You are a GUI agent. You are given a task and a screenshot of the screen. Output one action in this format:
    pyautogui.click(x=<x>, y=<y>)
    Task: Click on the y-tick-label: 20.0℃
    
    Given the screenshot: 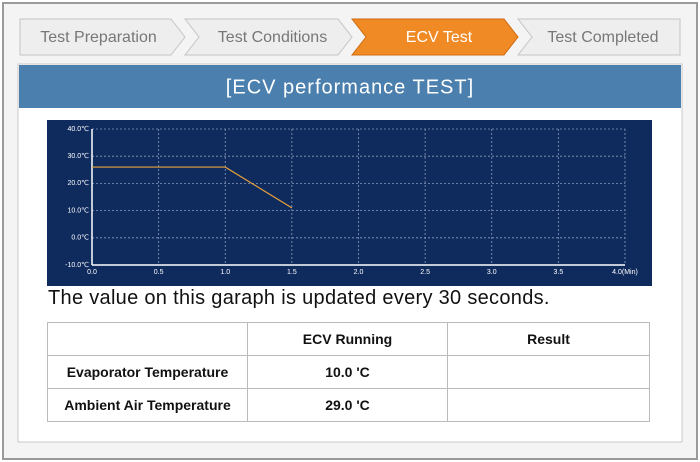 What is the action you would take?
    pyautogui.click(x=79, y=183)
    